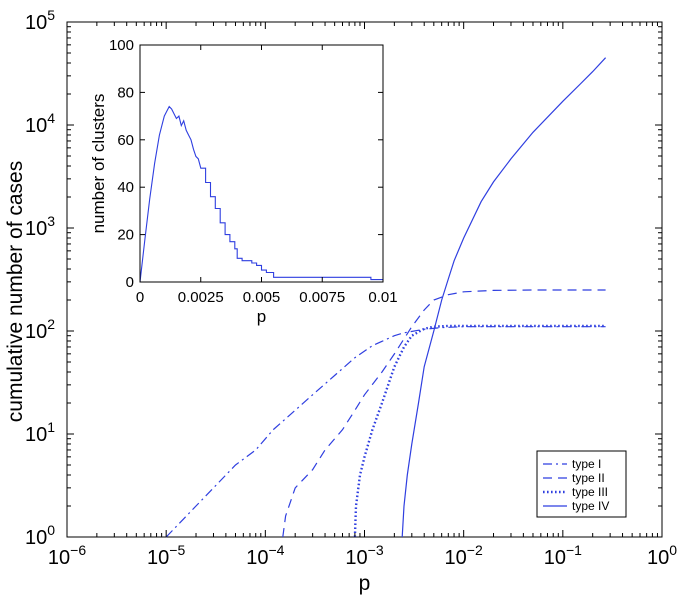 The width and height of the screenshot is (689, 599). I want to click on main-x-tick-label: 10⁰, so click(662, 555).